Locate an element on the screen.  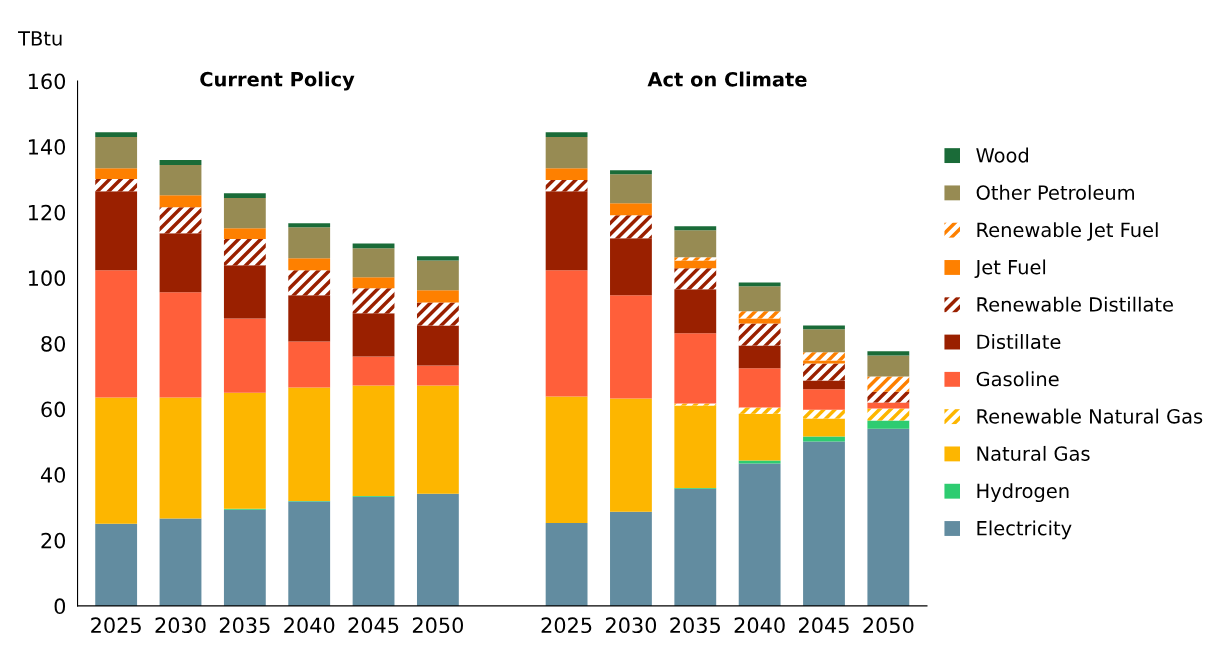
legend-label: Renewable Natural Gas is located at coordinates (1090, 416).